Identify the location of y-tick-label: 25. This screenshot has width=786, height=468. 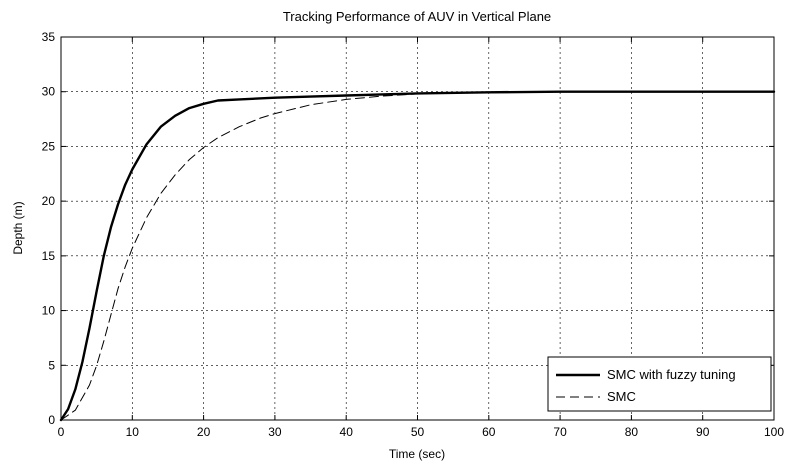
(49, 146).